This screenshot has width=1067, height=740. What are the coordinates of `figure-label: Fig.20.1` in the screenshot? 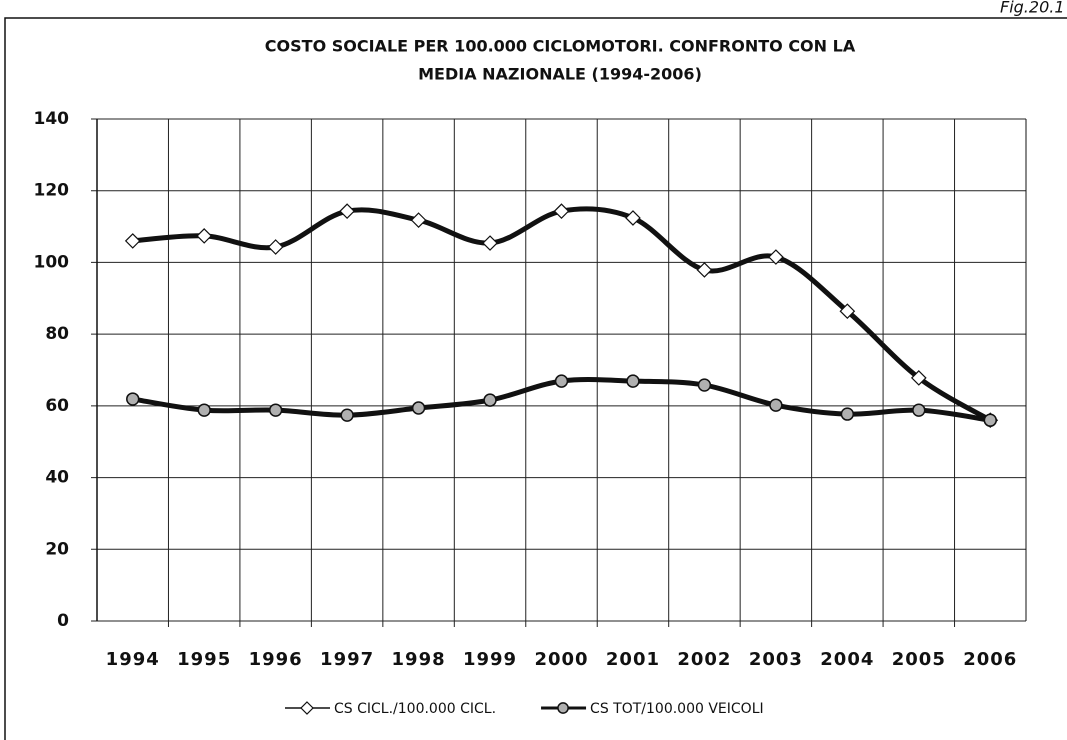 It's located at (1032, 8).